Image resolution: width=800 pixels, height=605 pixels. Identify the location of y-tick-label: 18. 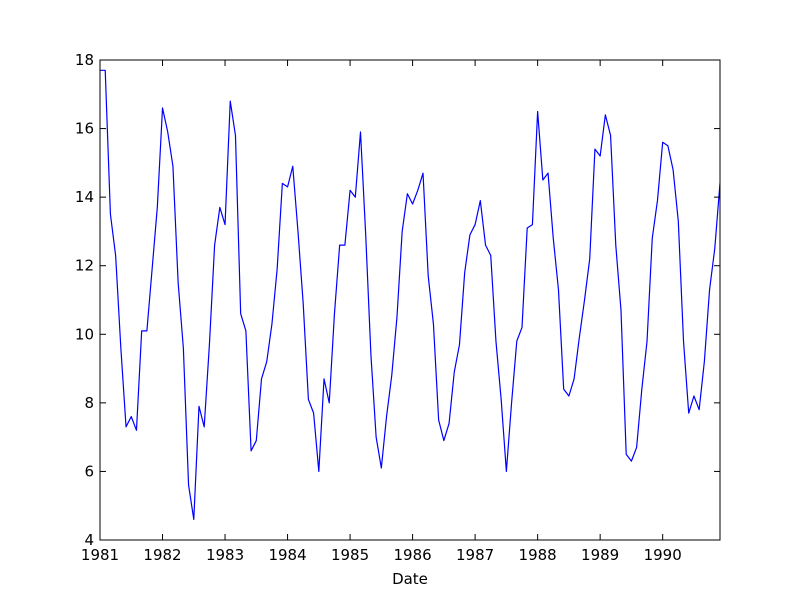
(84, 60).